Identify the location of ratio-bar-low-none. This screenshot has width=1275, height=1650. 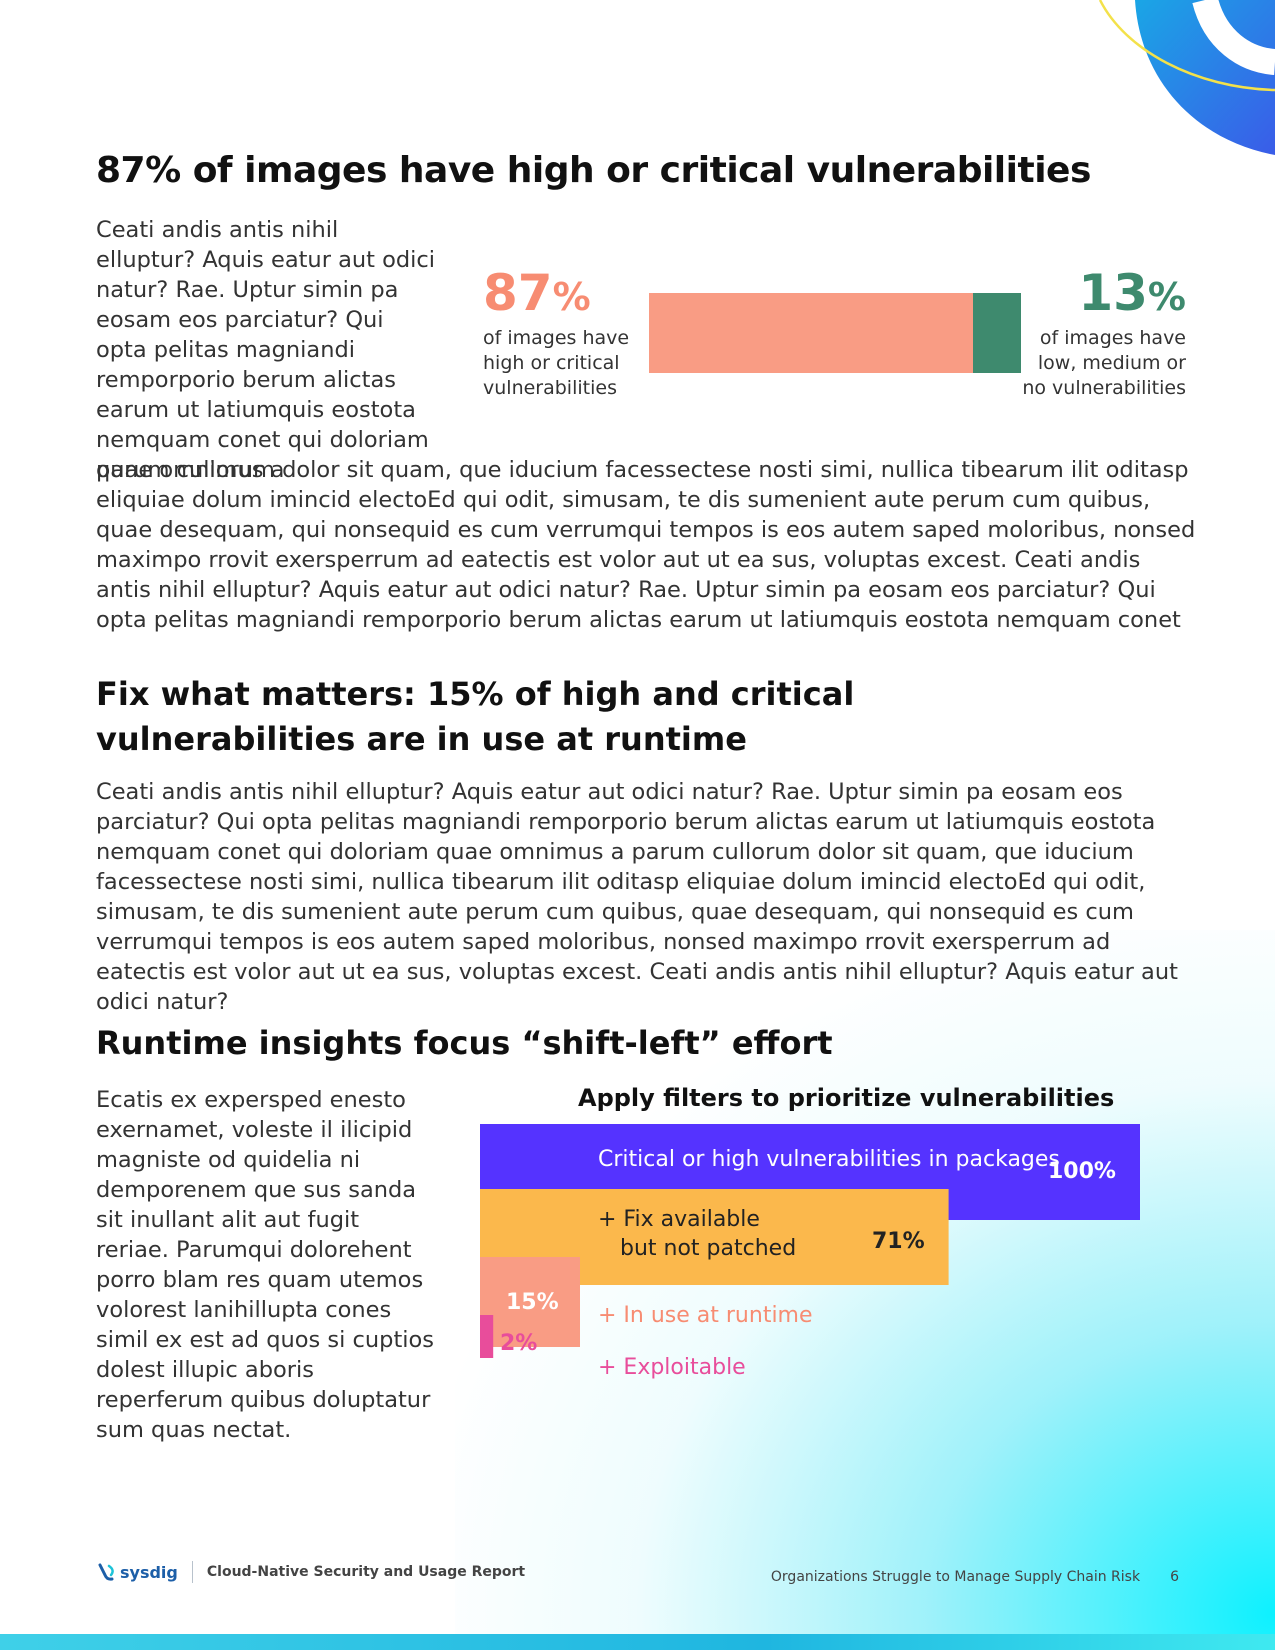
(997, 333).